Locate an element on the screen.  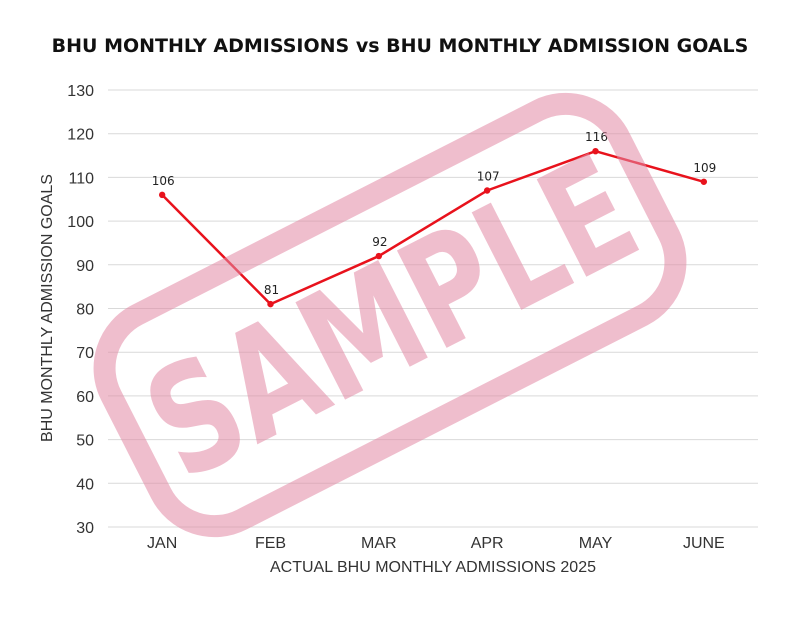
y-axis-label: BHU MONTHLY ADMISSION GOALS is located at coordinates (47, 308).